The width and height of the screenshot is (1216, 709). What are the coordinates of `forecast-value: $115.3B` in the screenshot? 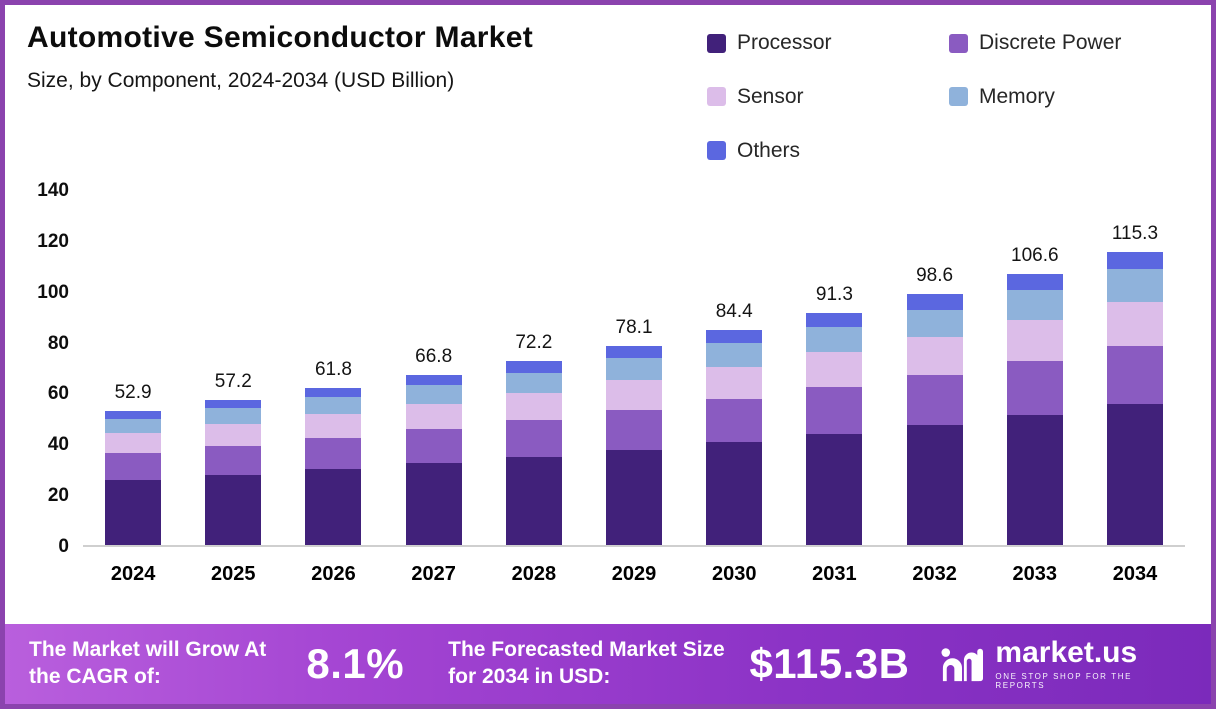 It's located at (829, 663).